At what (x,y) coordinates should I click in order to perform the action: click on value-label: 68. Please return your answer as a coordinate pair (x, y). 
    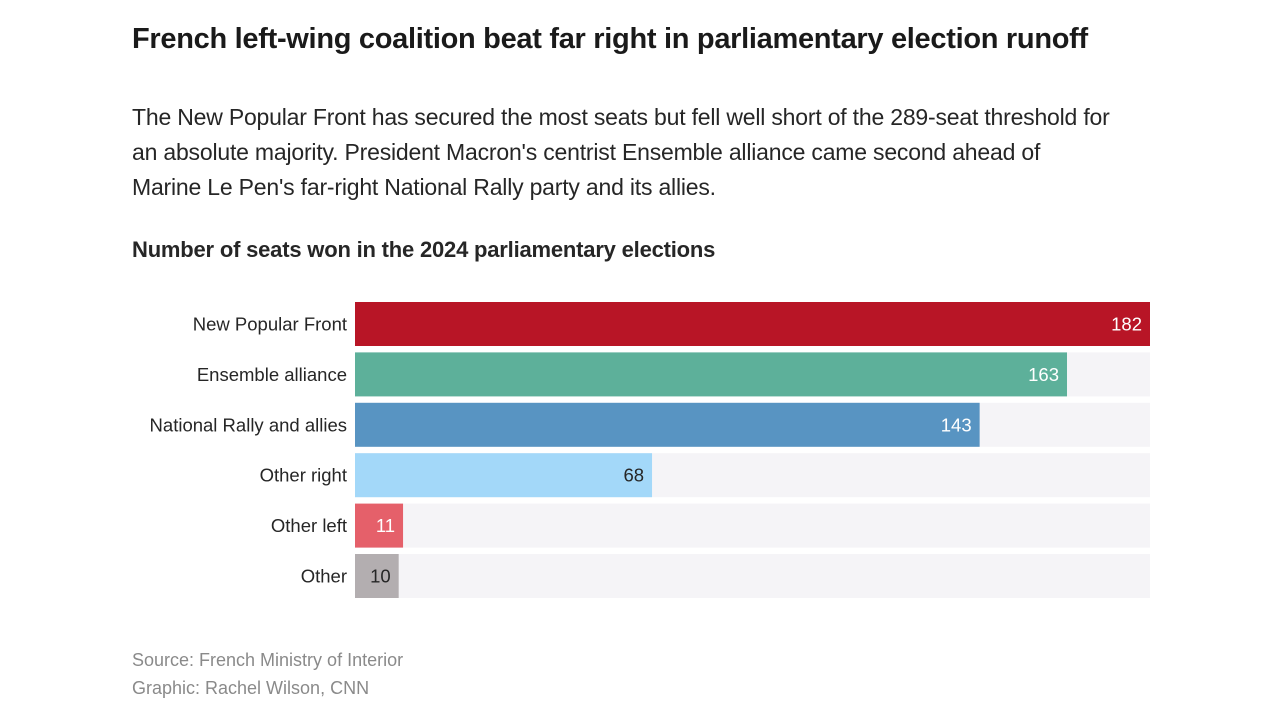
    Looking at the image, I should click on (633, 475).